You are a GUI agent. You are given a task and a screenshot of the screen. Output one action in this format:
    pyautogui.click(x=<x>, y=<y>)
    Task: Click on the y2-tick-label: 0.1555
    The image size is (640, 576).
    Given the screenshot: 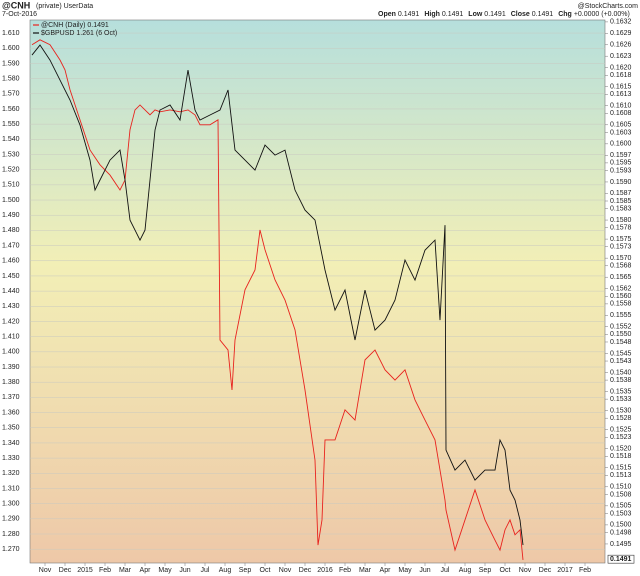 What is the action you would take?
    pyautogui.click(x=621, y=315)
    